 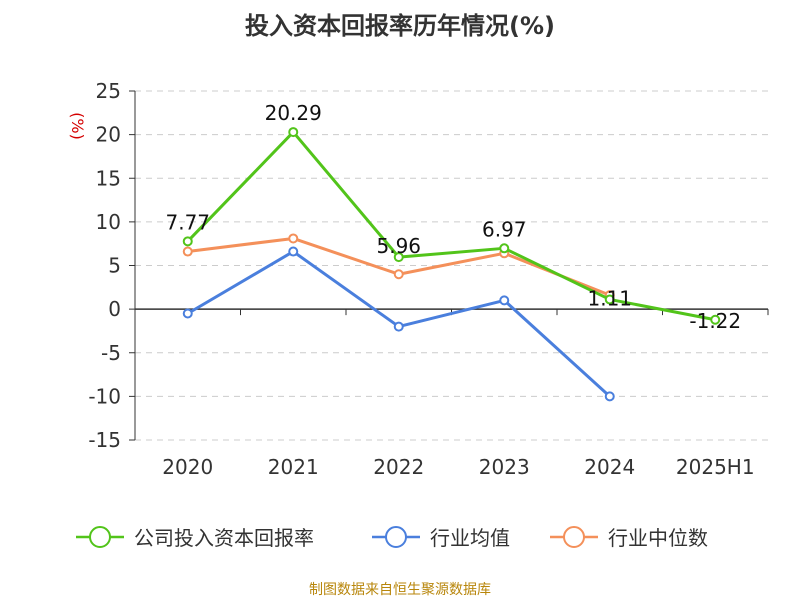 What do you see at coordinates (715, 467) in the screenshot?
I see `x-tick-label: 2025H1` at bounding box center [715, 467].